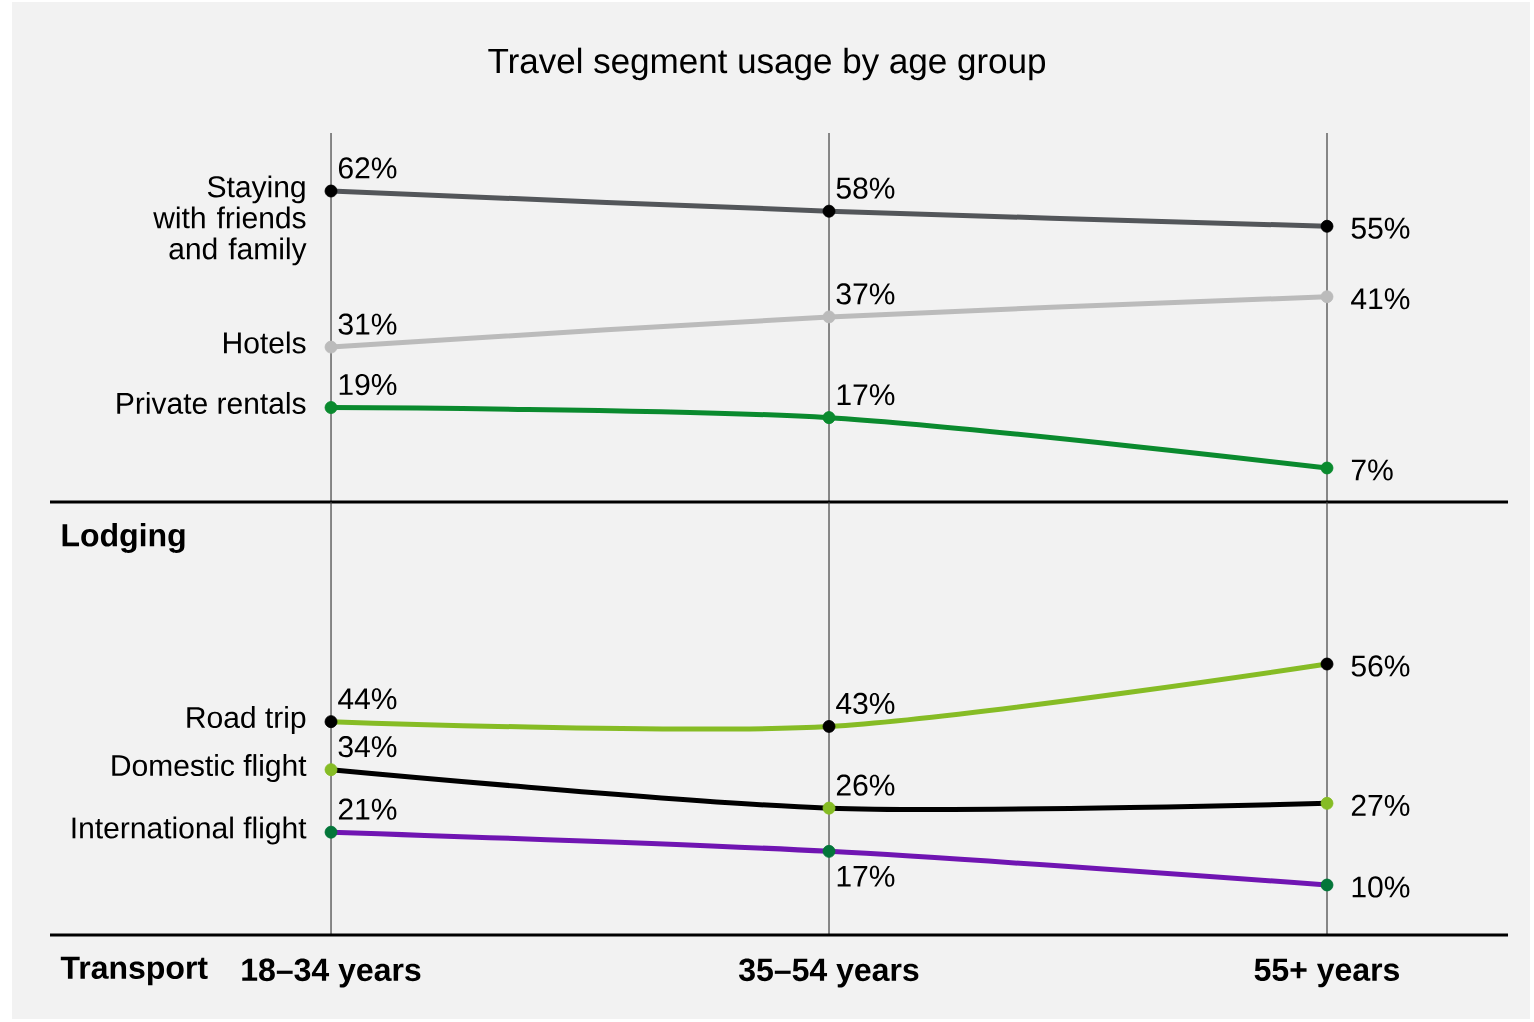 This screenshot has height=1022, width=1534. I want to click on x-tick-label: 35–54 years, so click(828, 973).